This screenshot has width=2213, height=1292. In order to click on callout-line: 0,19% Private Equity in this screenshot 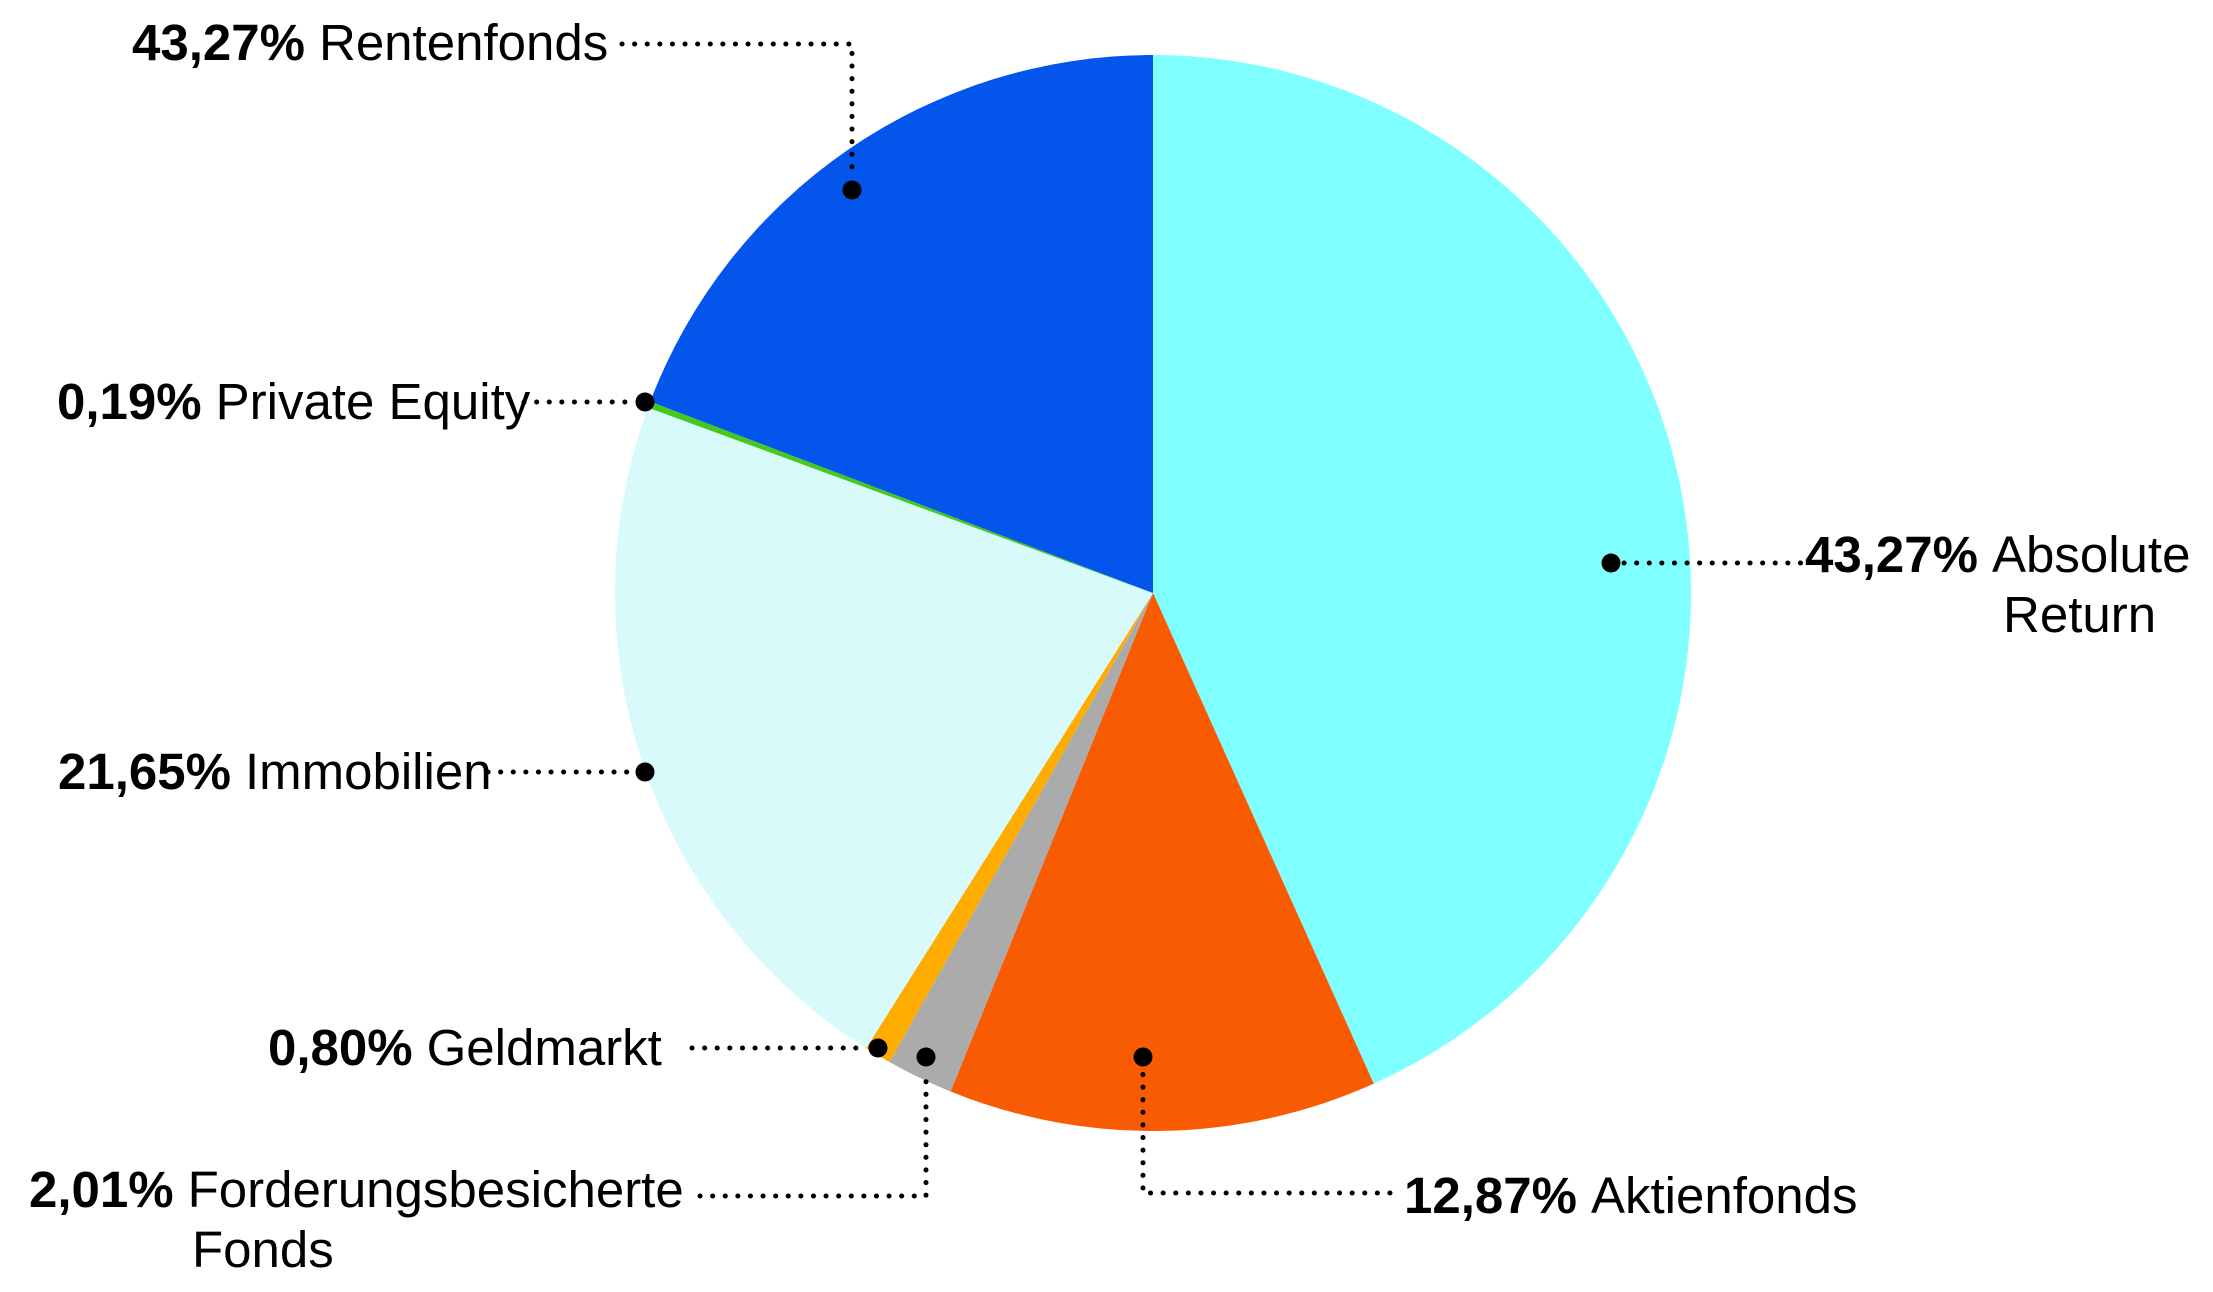, I will do `click(293, 402)`.